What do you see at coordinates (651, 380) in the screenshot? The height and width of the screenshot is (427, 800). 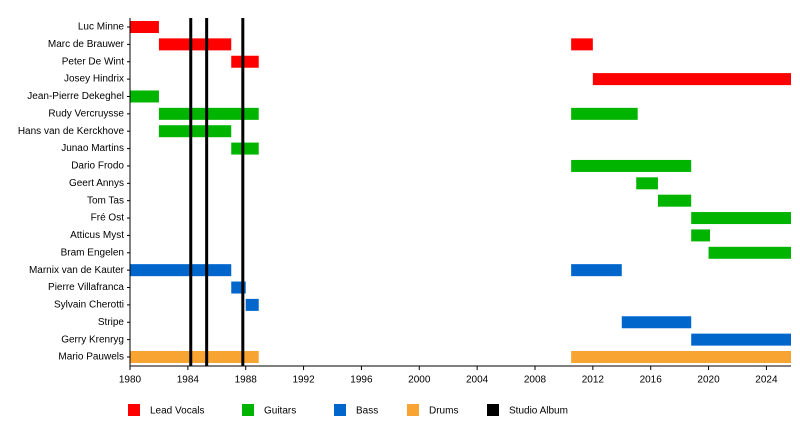 I see `x-tick-label: 2016` at bounding box center [651, 380].